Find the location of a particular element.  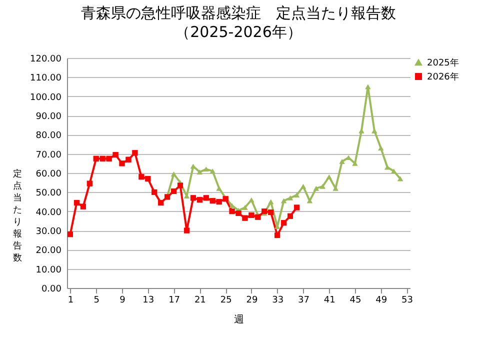

y-tick-label: 80.00 is located at coordinates (49, 136).